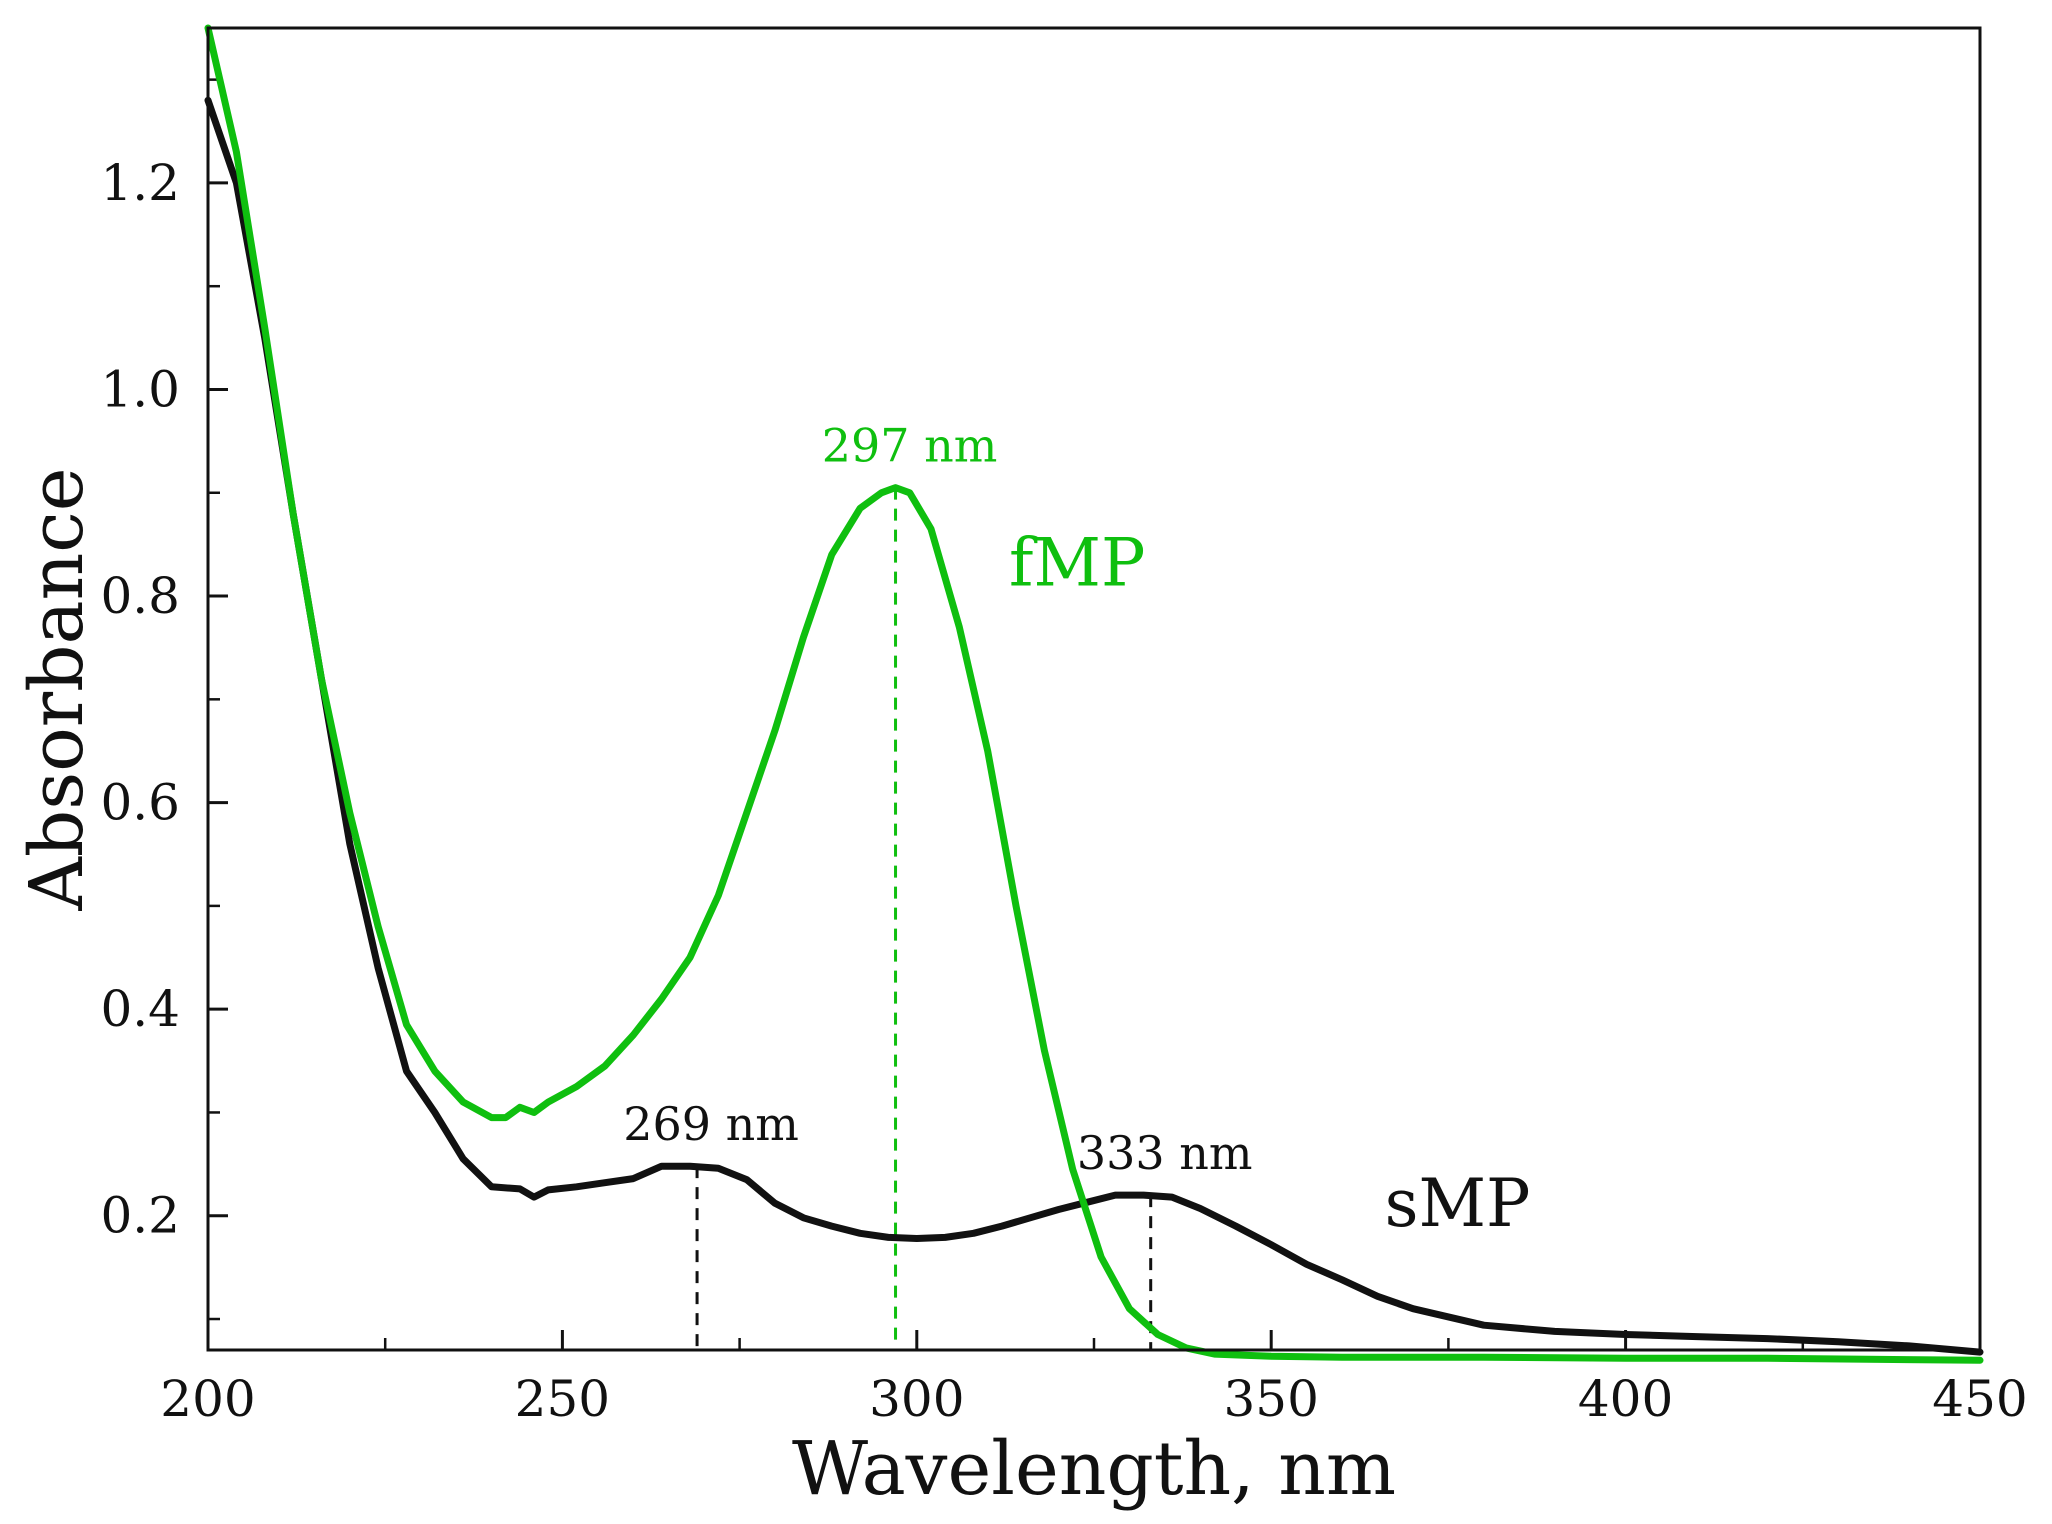 The image size is (2052, 1524). I want to click on series-labels: fMP sMP, so click(1270, 883).